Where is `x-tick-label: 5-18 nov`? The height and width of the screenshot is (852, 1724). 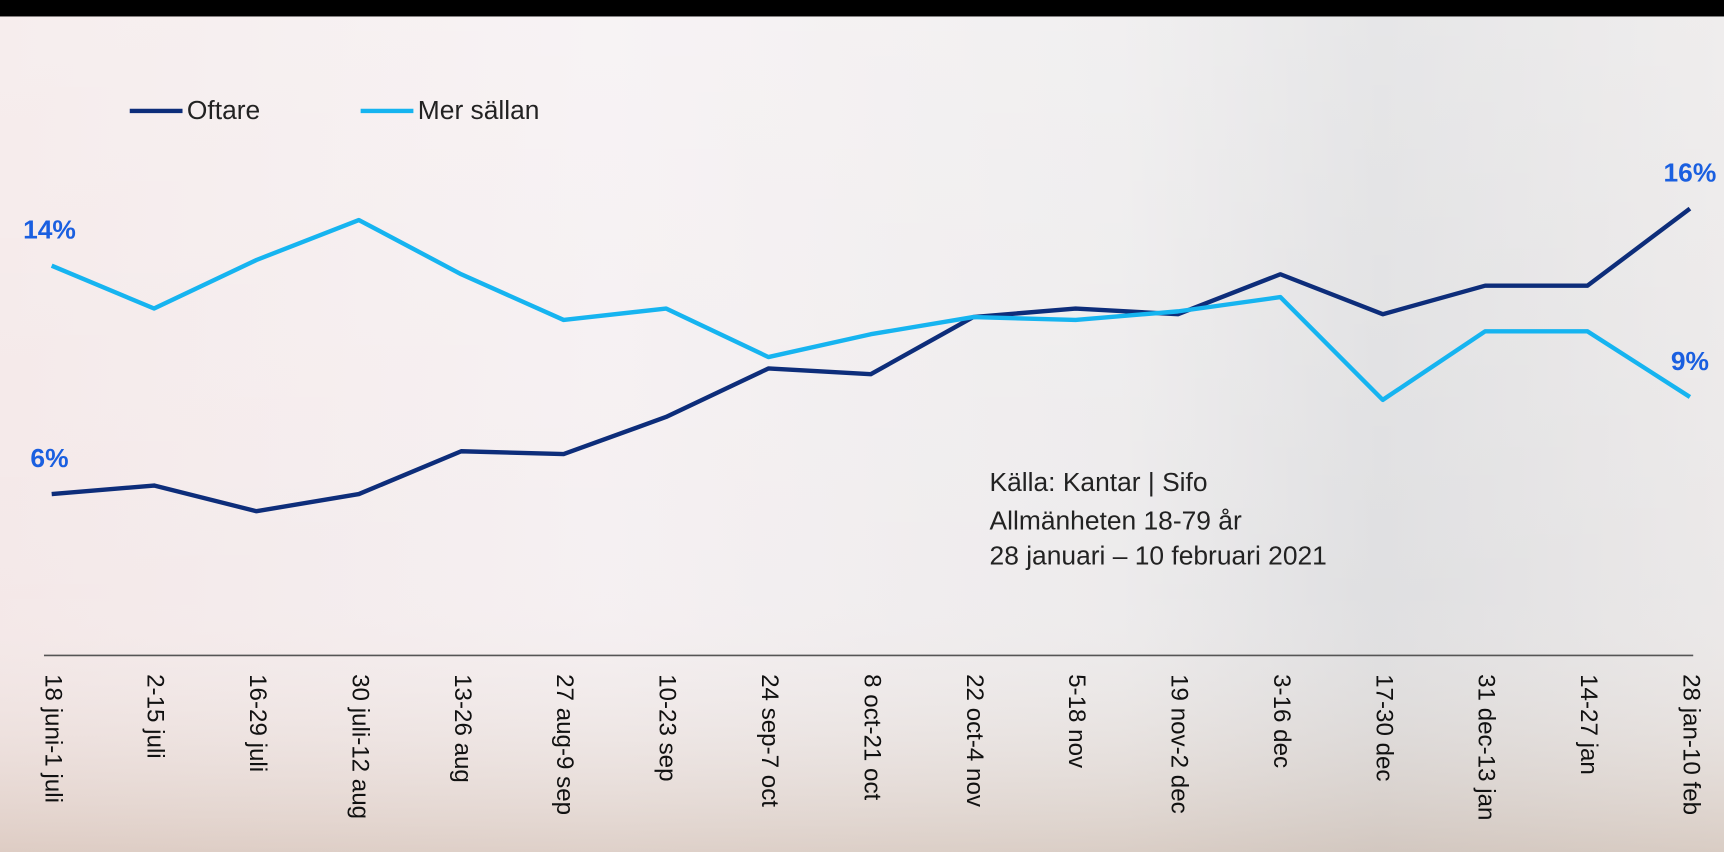
x-tick-label: 5-18 nov is located at coordinates (1076, 721).